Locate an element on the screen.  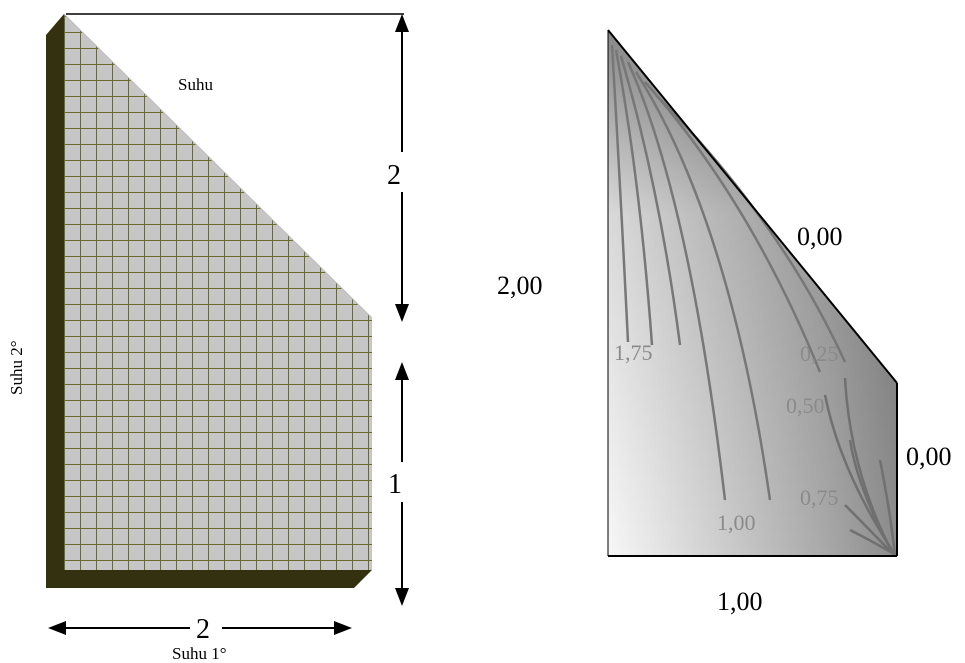
label-dim-bottom-right: 1 is located at coordinates (395, 484).